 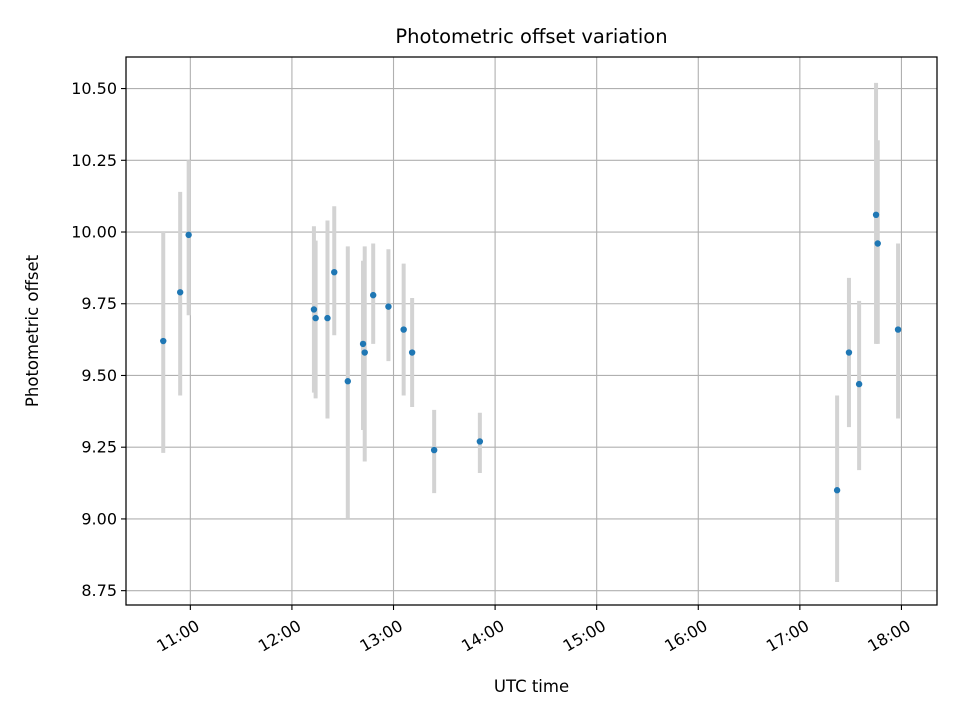 I want to click on y-tick-label: 10.25, so click(x=94, y=160).